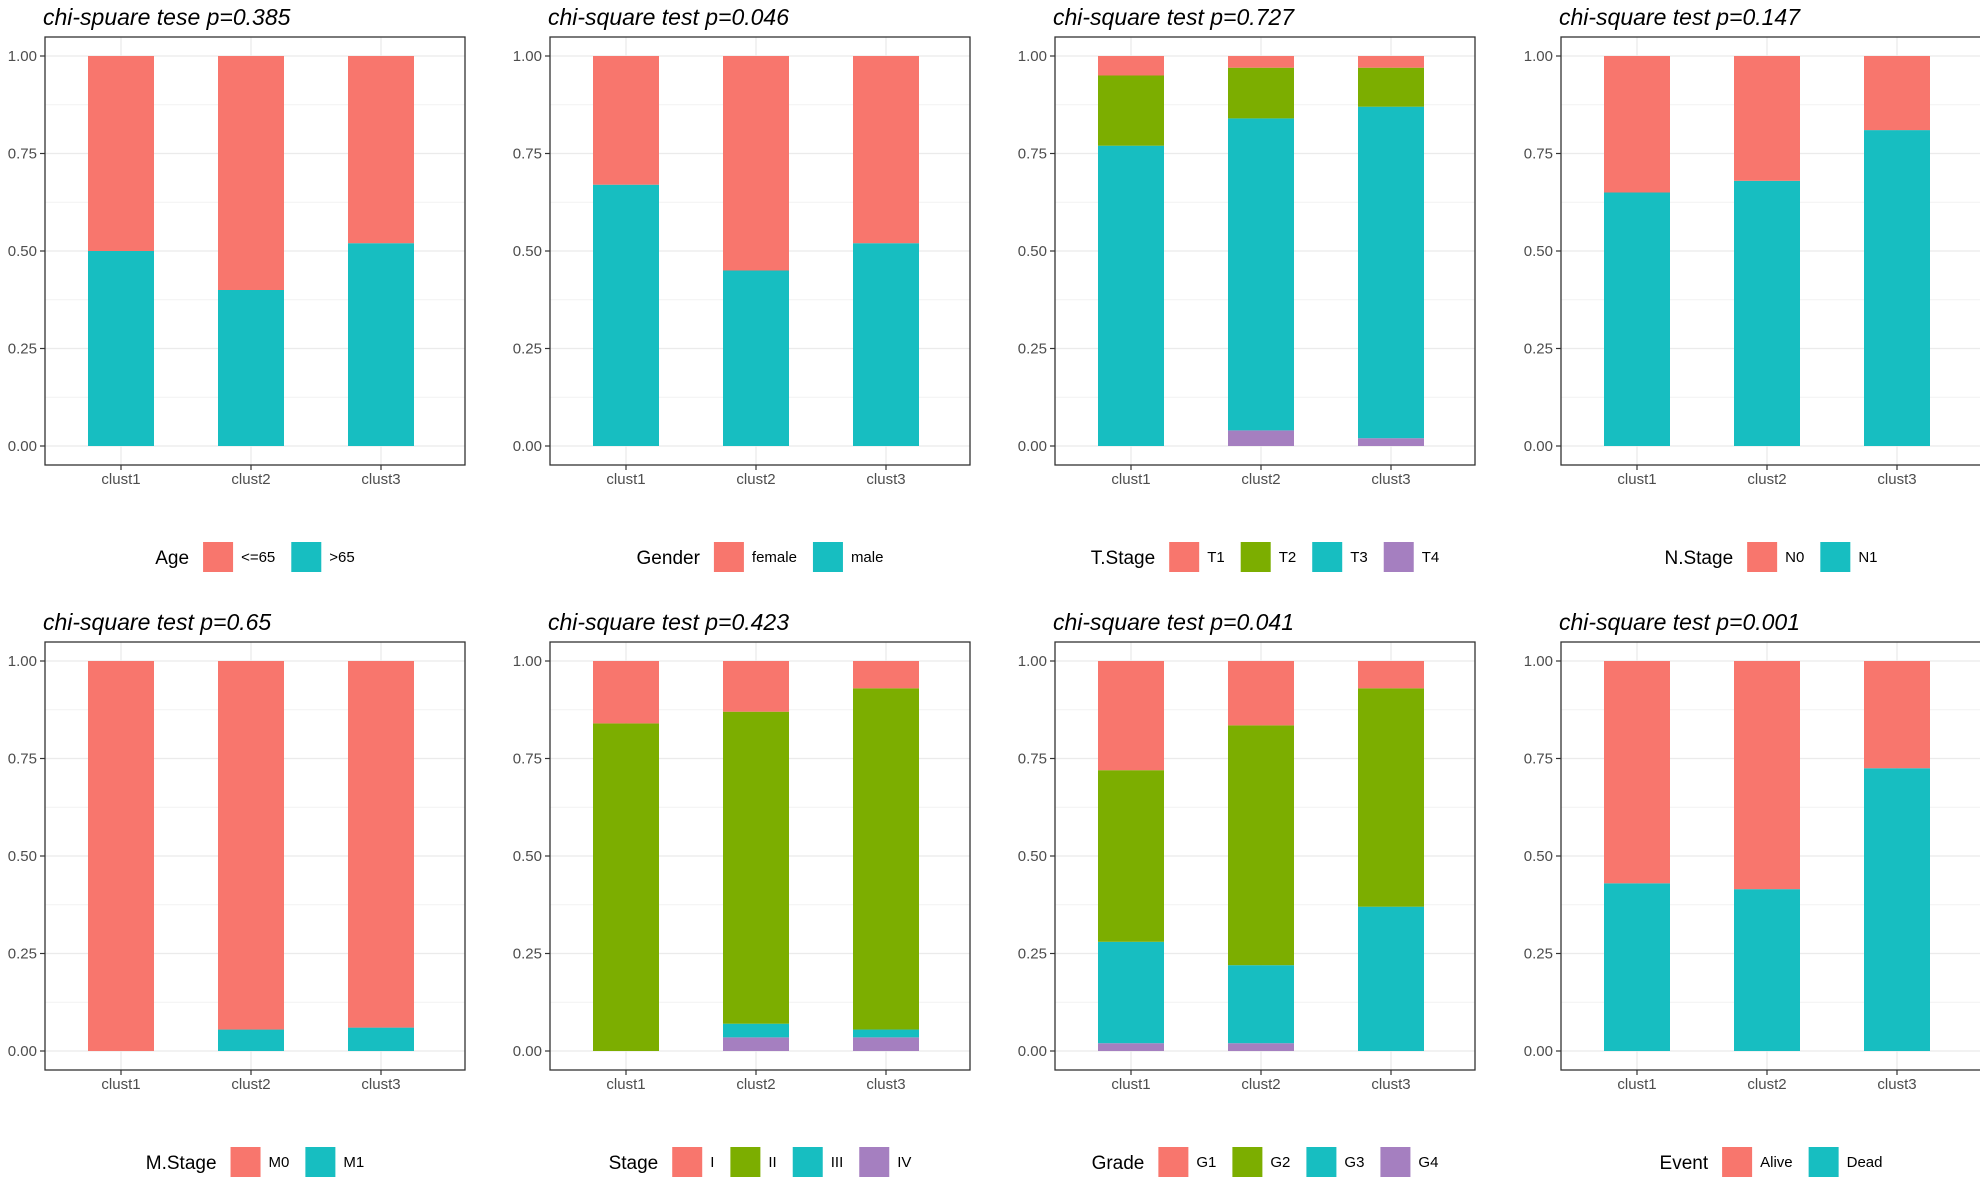 The height and width of the screenshot is (1186, 1980). I want to click on legend-key-G1, so click(1173, 1162).